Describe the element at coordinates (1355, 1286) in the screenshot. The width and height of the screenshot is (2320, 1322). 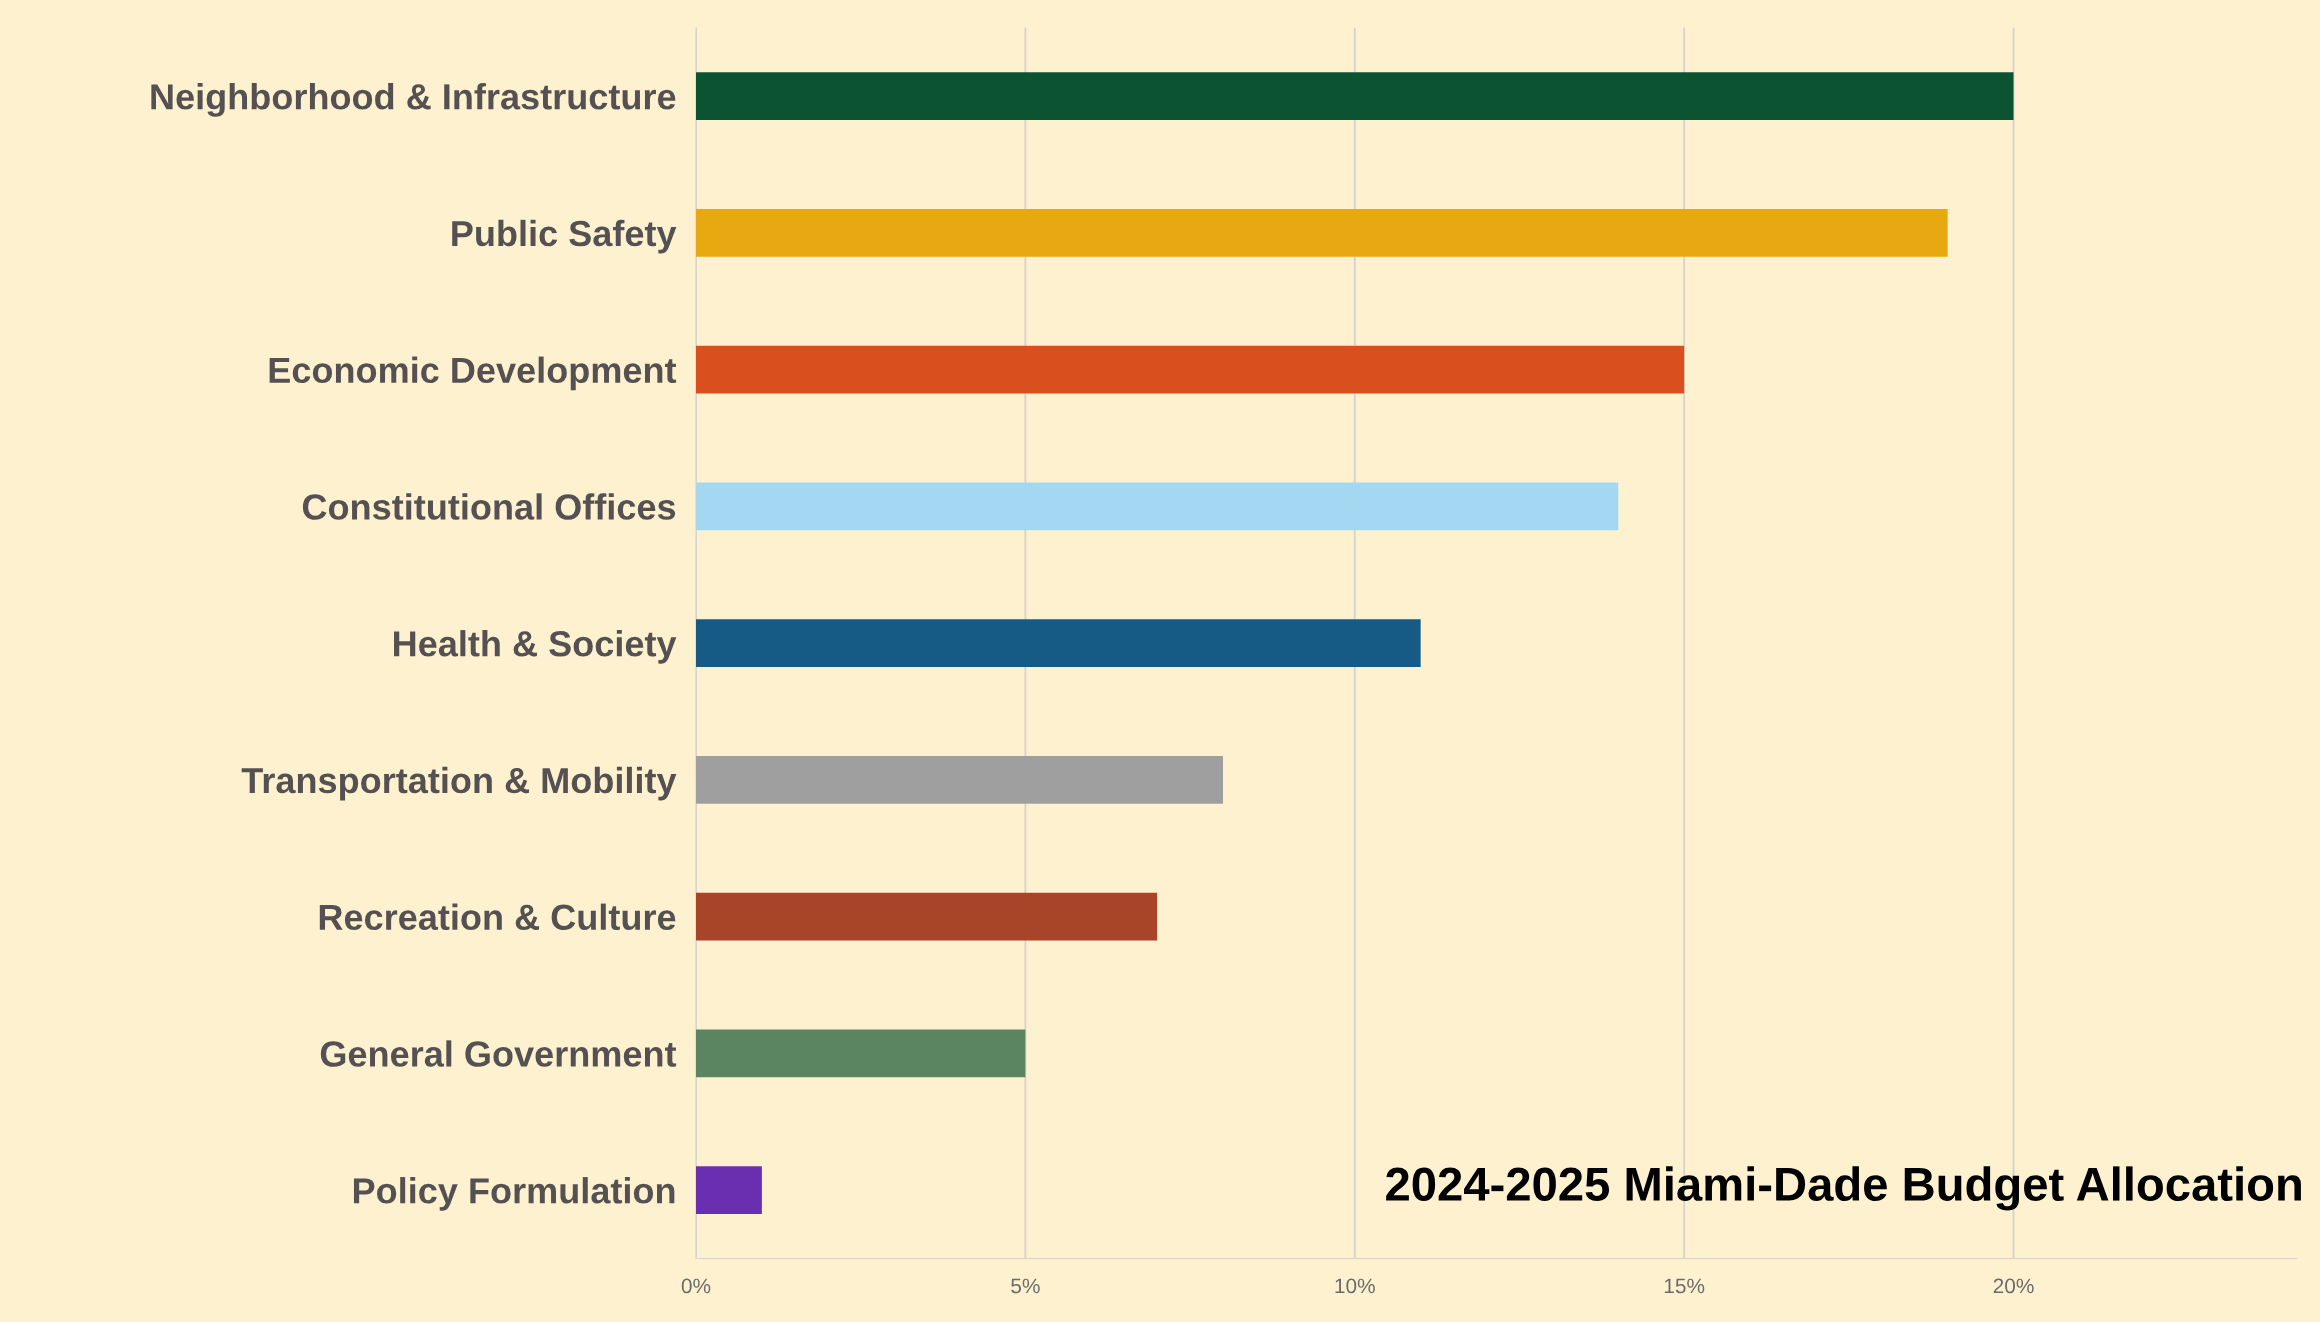
I see `x-tick-label: 10%` at that location.